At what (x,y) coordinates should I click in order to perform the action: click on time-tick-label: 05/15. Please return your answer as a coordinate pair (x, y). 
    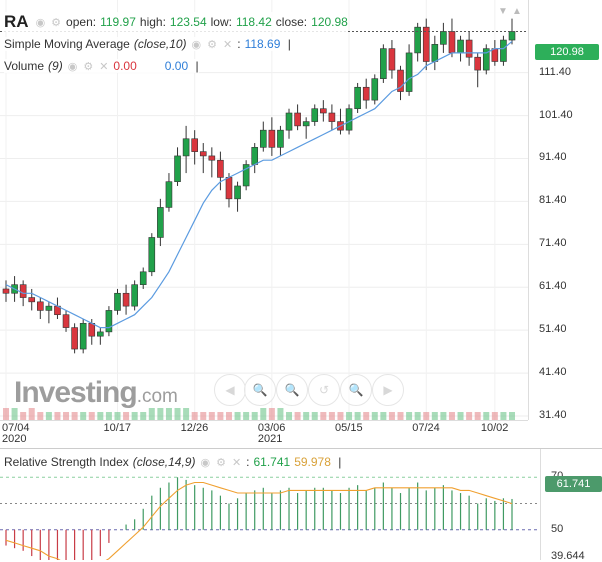
    Looking at the image, I should click on (349, 428).